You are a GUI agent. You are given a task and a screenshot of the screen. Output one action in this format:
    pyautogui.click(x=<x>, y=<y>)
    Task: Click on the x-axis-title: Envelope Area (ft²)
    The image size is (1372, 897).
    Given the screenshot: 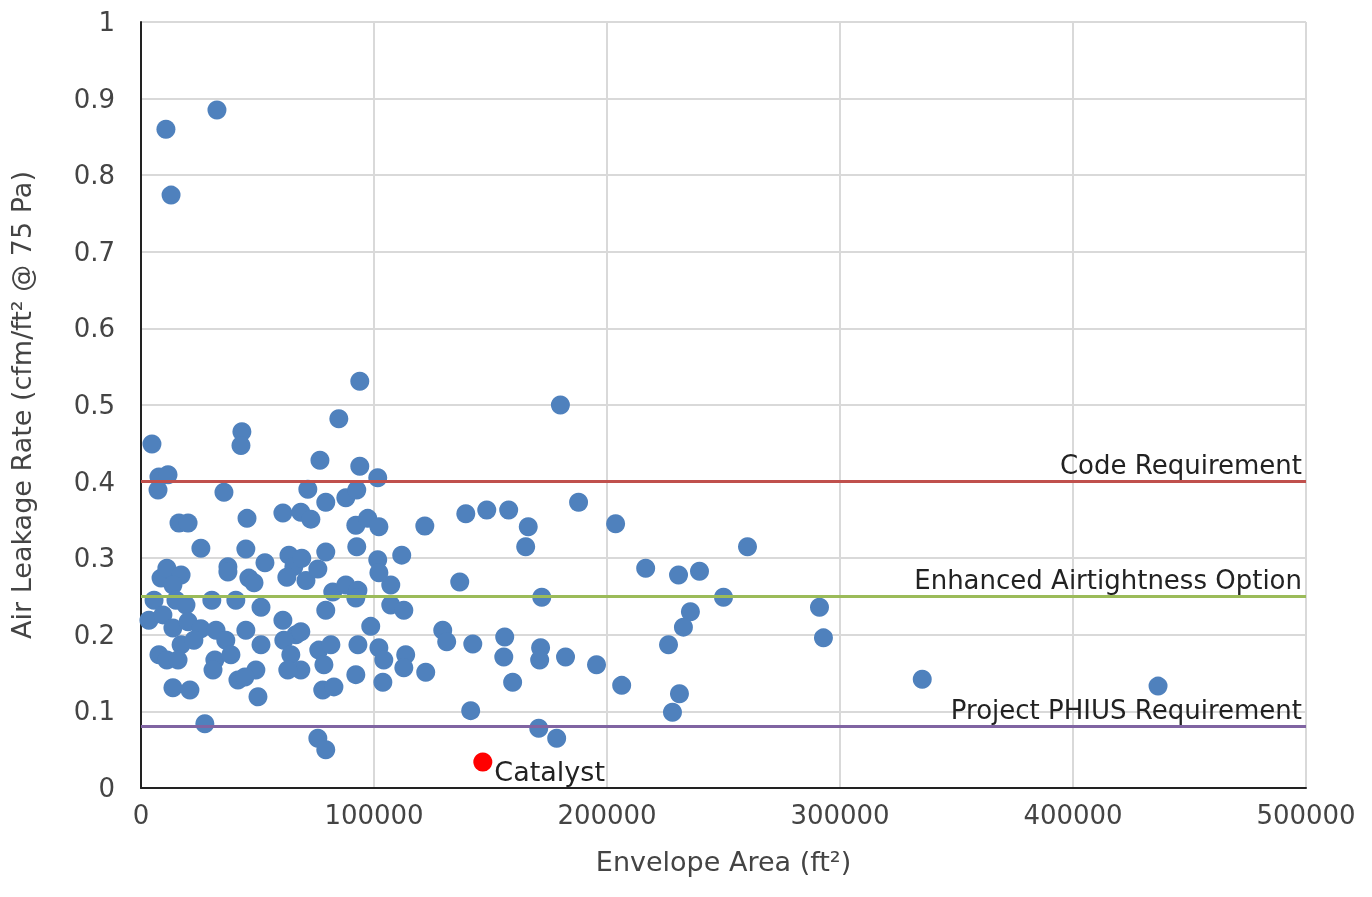 What is the action you would take?
    pyautogui.click(x=723, y=861)
    